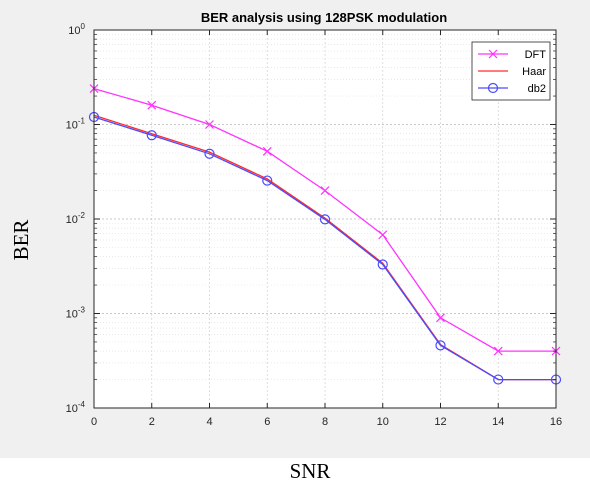  What do you see at coordinates (76, 218) in the screenshot?
I see `y-tick-label: 10⁻²` at bounding box center [76, 218].